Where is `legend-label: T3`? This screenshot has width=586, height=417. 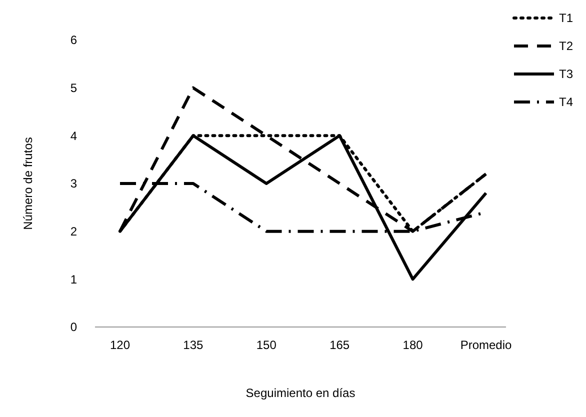
legend-label: T3 is located at coordinates (566, 74).